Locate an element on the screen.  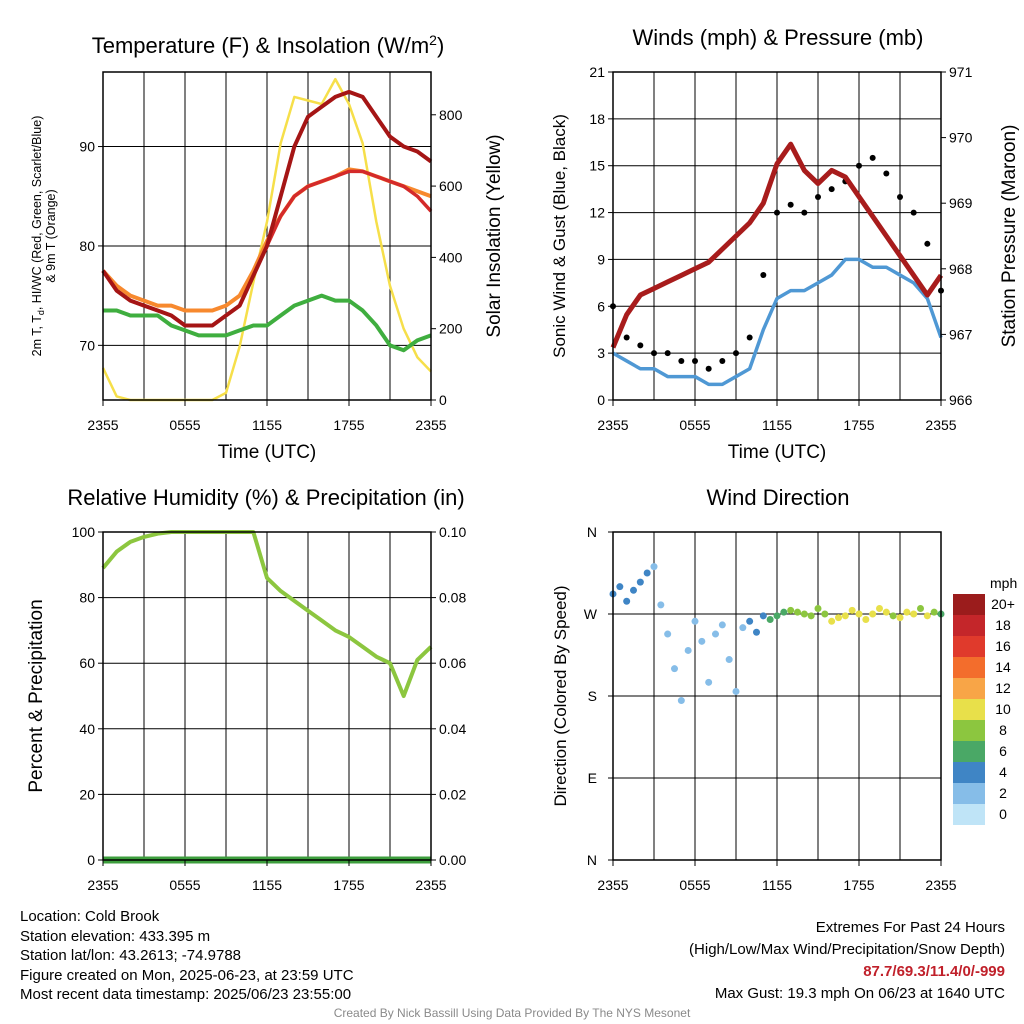
legend-label: 6 is located at coordinates (1003, 751).